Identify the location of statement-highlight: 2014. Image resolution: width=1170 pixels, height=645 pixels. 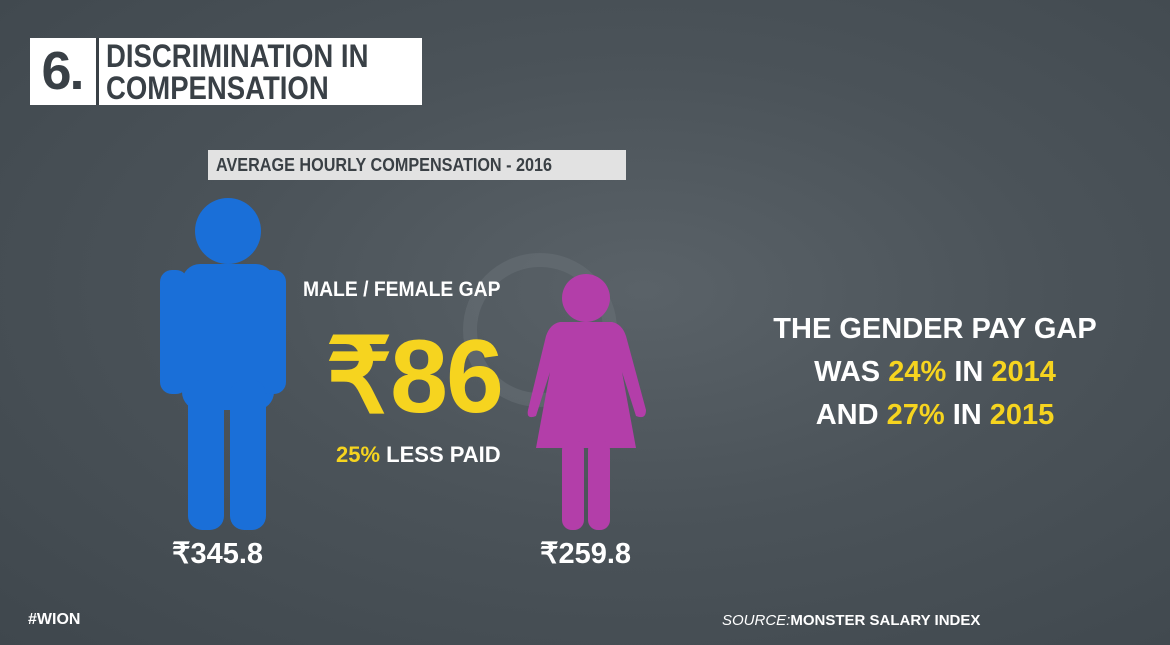
(1023, 372).